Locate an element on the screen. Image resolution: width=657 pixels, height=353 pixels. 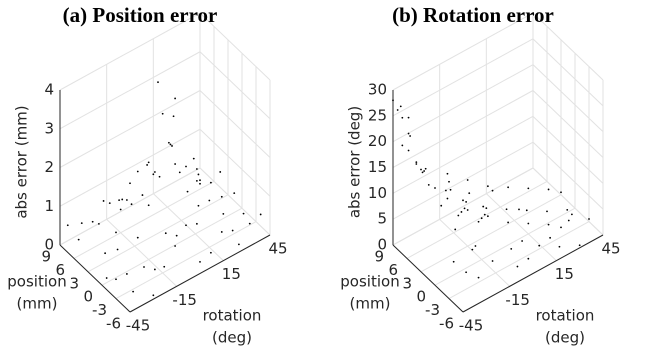
z-tick-label: 4 is located at coordinates (49, 90).